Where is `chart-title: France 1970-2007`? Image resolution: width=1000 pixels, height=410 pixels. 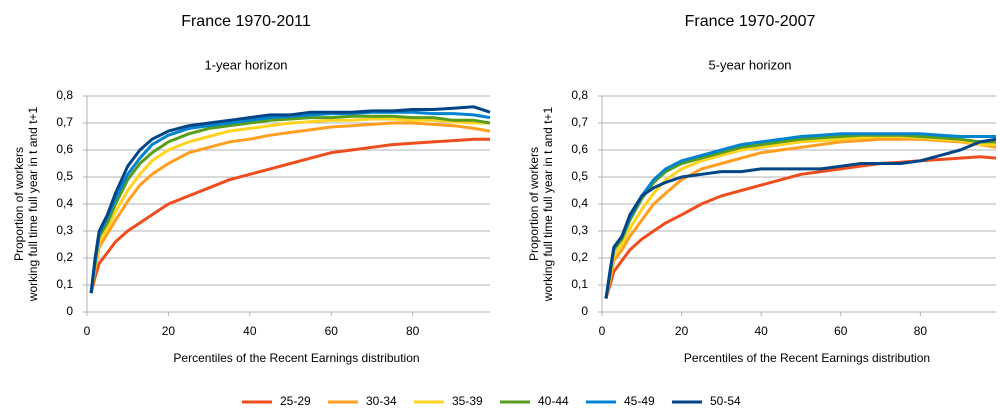
chart-title: France 1970-2007 is located at coordinates (750, 21).